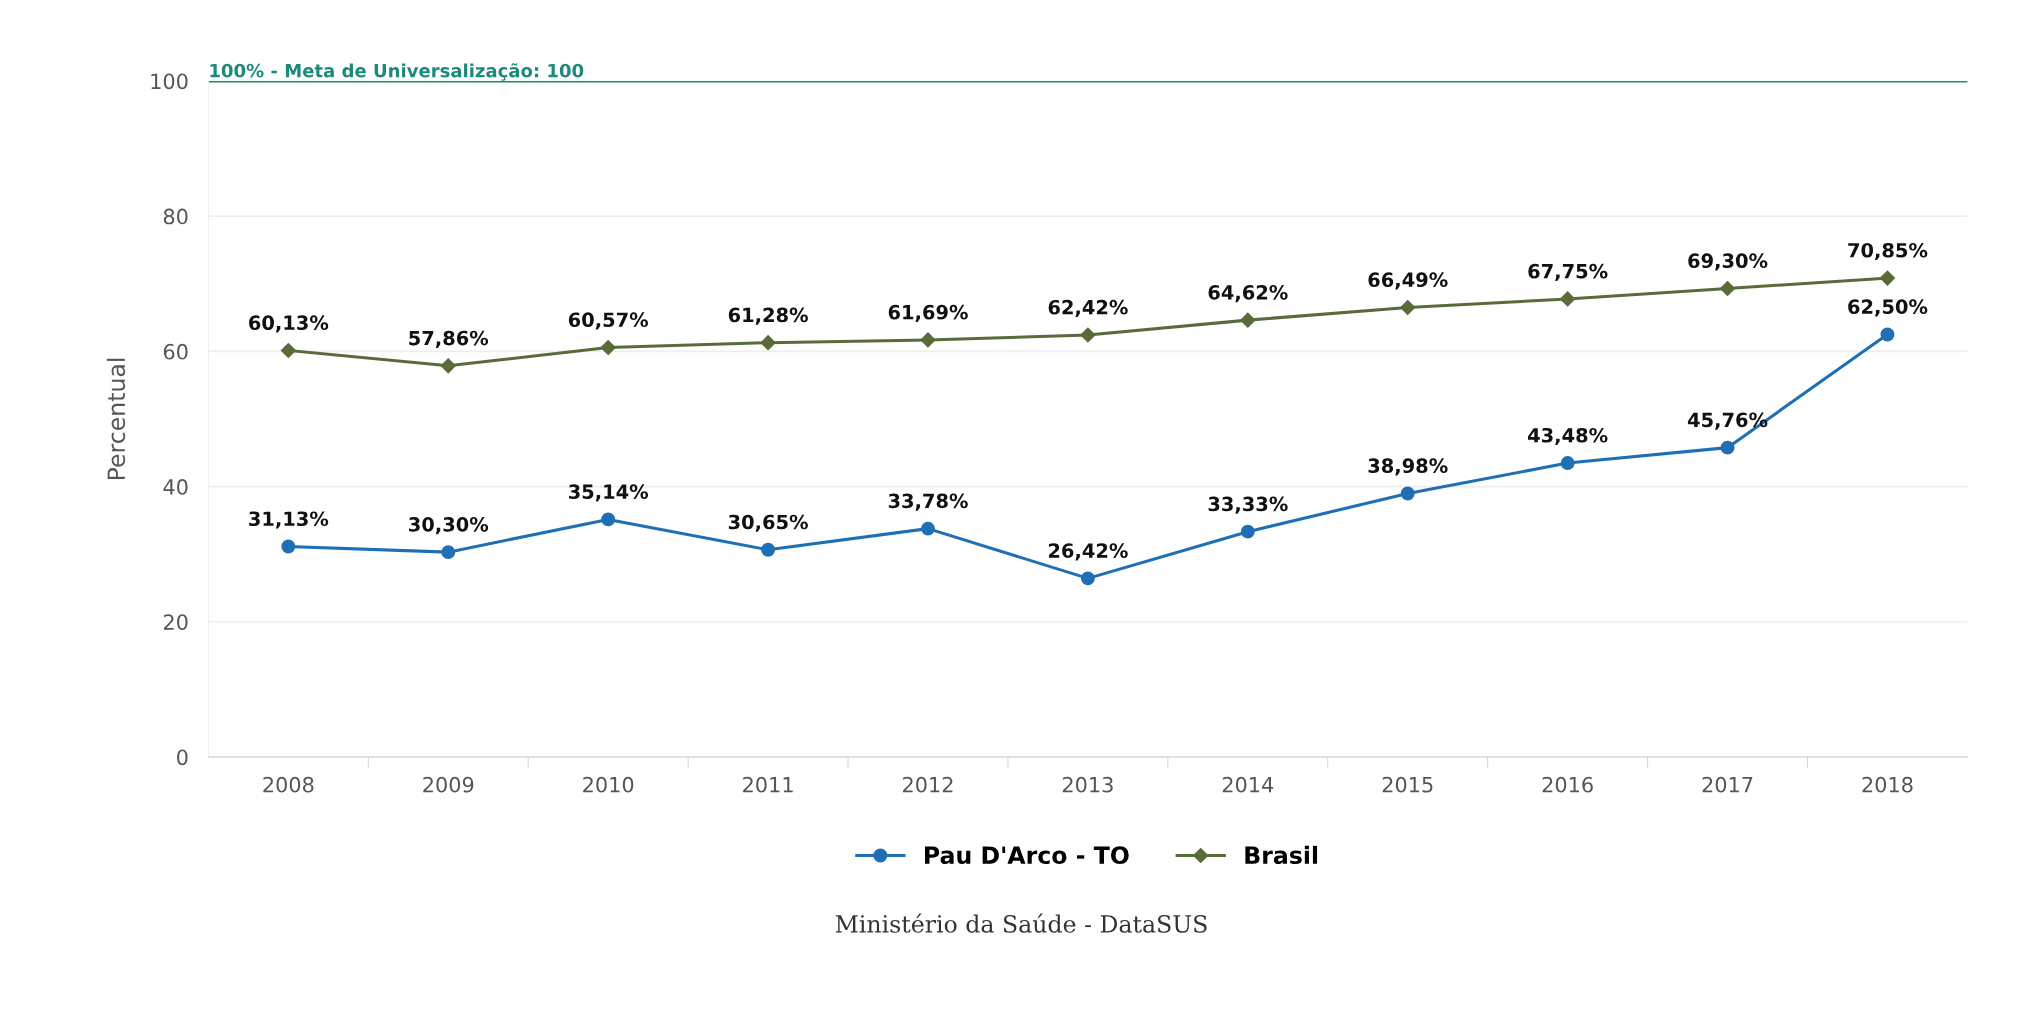 This screenshot has width=2043, height=1012. I want to click on data-label: 35,14%, so click(608, 493).